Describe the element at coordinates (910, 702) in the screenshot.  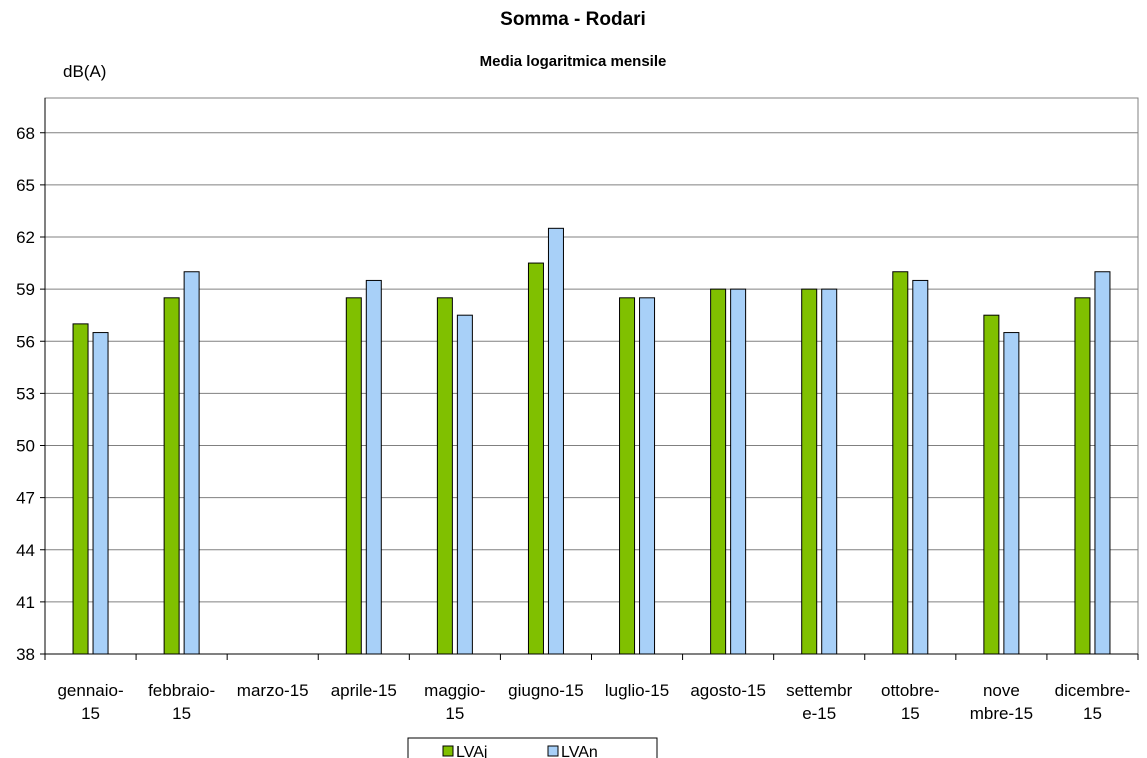
I see `x-tick-label: ottobre-15` at that location.